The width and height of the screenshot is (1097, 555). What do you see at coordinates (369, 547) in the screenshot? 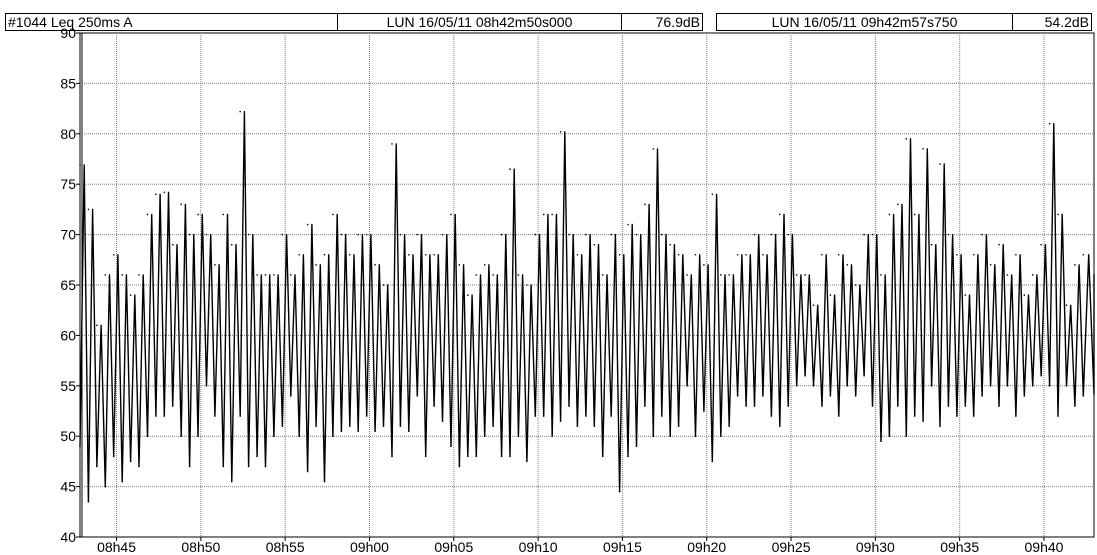
I see `x-tick-label: 09h00` at bounding box center [369, 547].